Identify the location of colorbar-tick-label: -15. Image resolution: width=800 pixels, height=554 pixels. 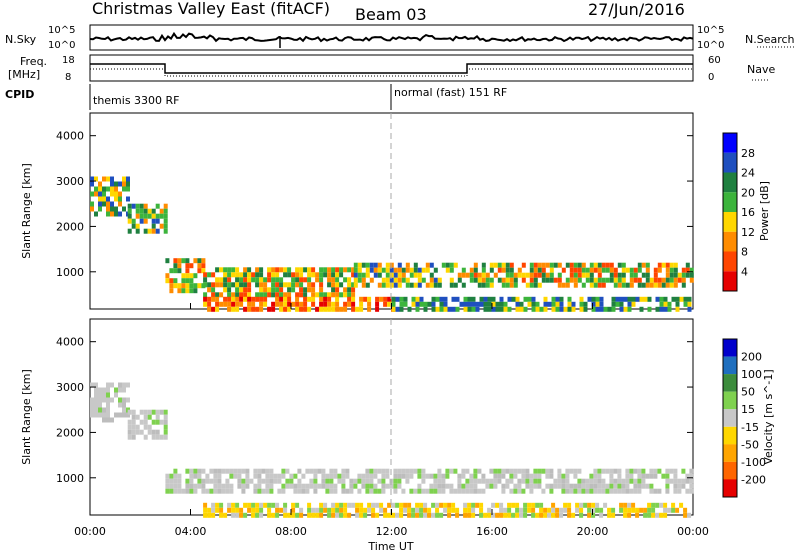
(750, 427).